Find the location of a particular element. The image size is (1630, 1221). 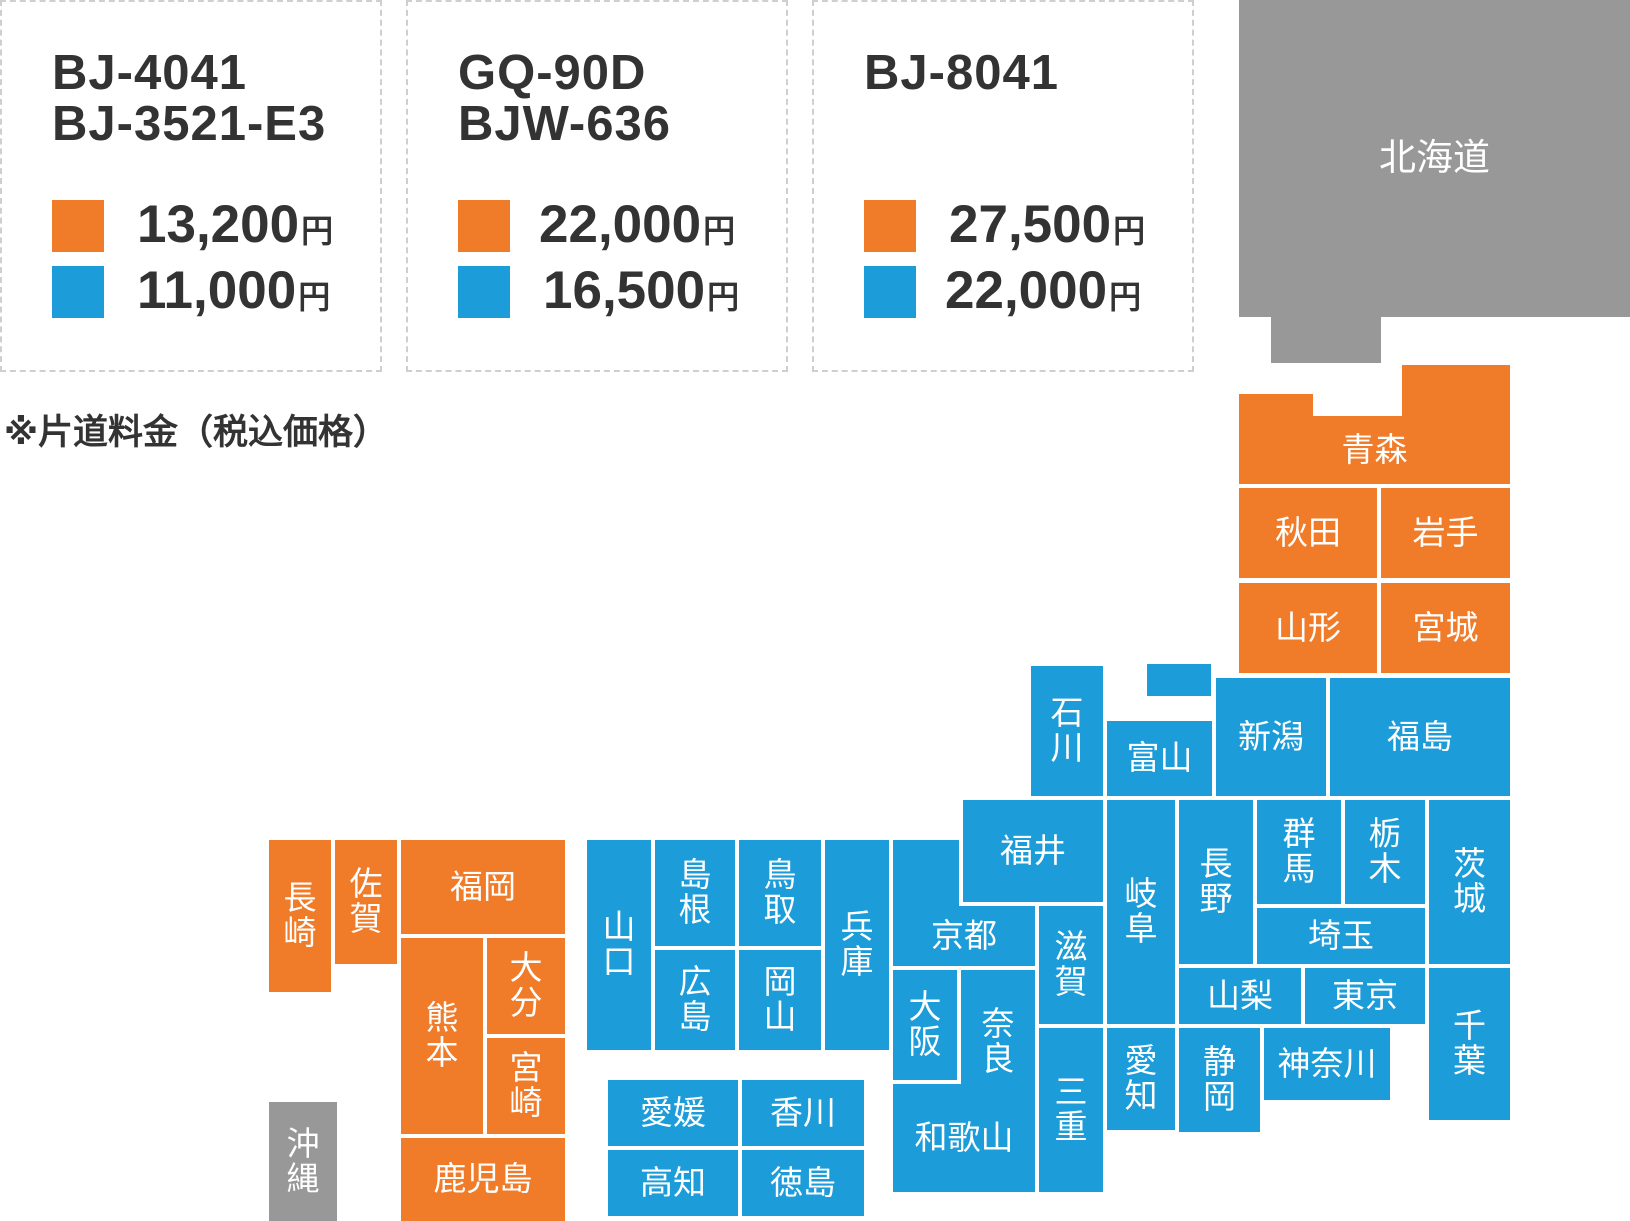

pref-tokyo: 東京 is located at coordinates (1365, 996).